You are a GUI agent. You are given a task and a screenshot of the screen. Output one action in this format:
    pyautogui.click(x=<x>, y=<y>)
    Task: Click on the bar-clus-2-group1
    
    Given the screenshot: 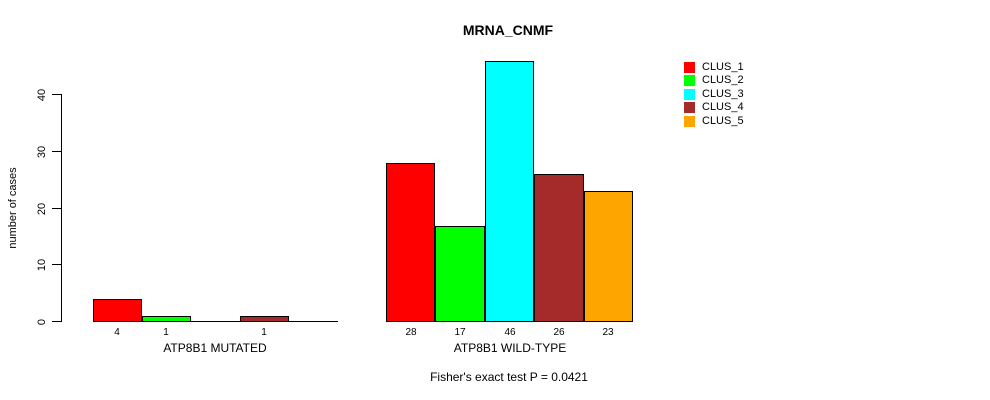 What is the action you would take?
    pyautogui.click(x=166, y=319)
    